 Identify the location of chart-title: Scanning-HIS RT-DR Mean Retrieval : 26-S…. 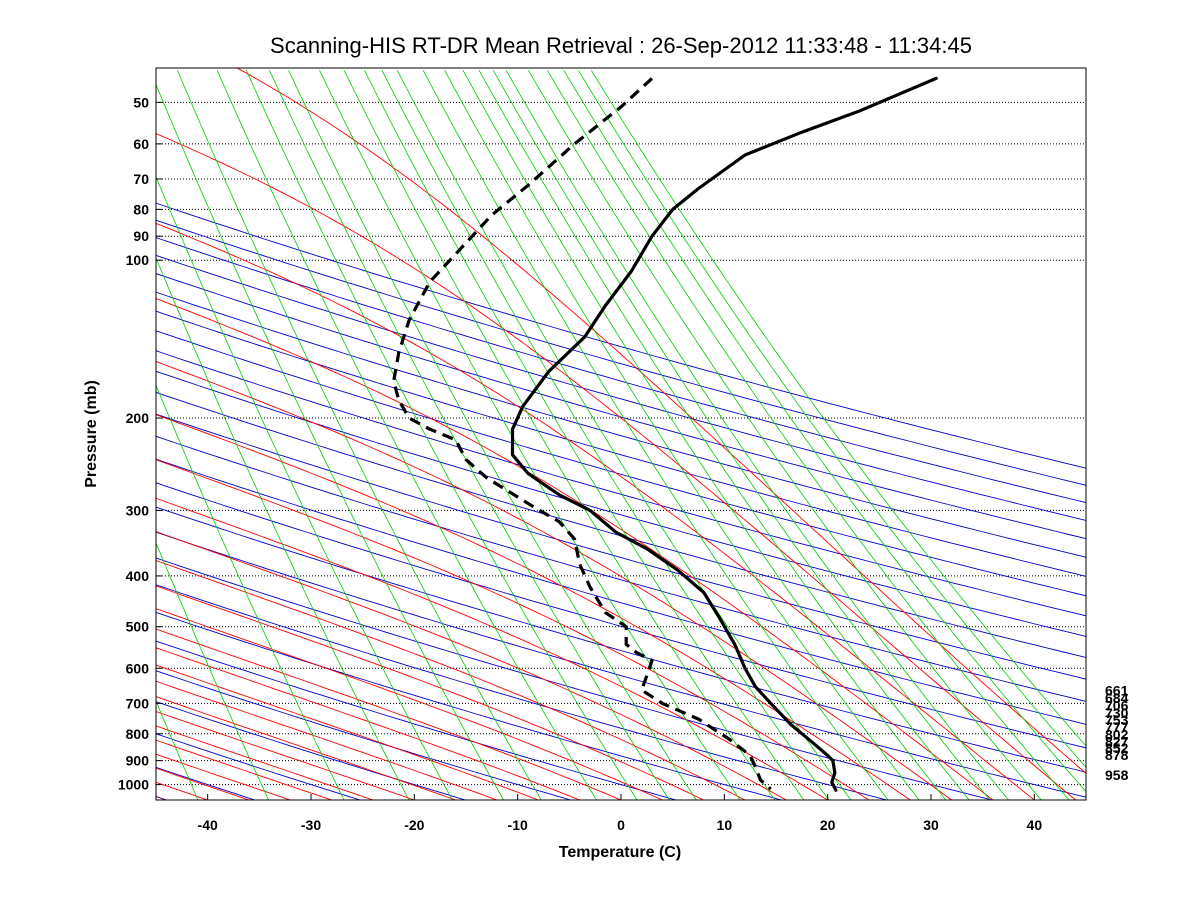
(621, 45).